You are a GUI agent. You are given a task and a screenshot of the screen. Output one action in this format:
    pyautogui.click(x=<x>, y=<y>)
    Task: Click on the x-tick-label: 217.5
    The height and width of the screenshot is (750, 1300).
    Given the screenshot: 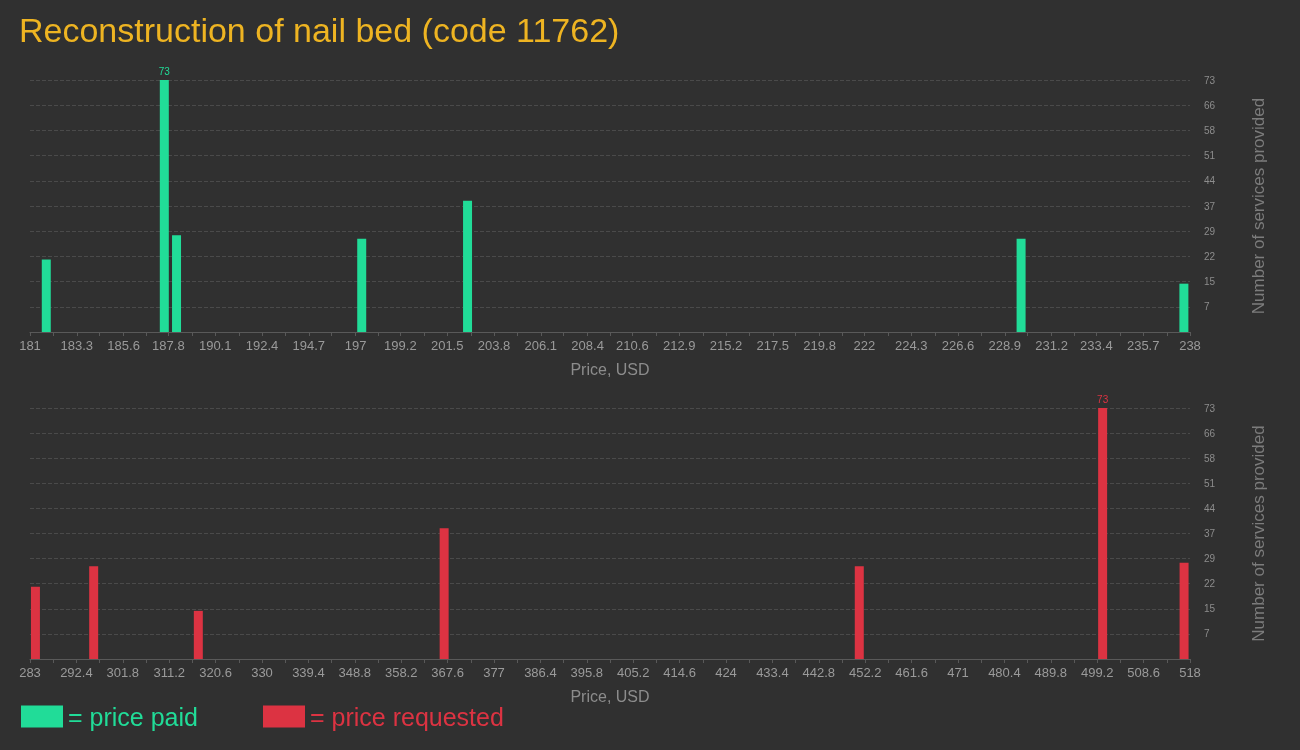 What is the action you would take?
    pyautogui.click(x=773, y=345)
    